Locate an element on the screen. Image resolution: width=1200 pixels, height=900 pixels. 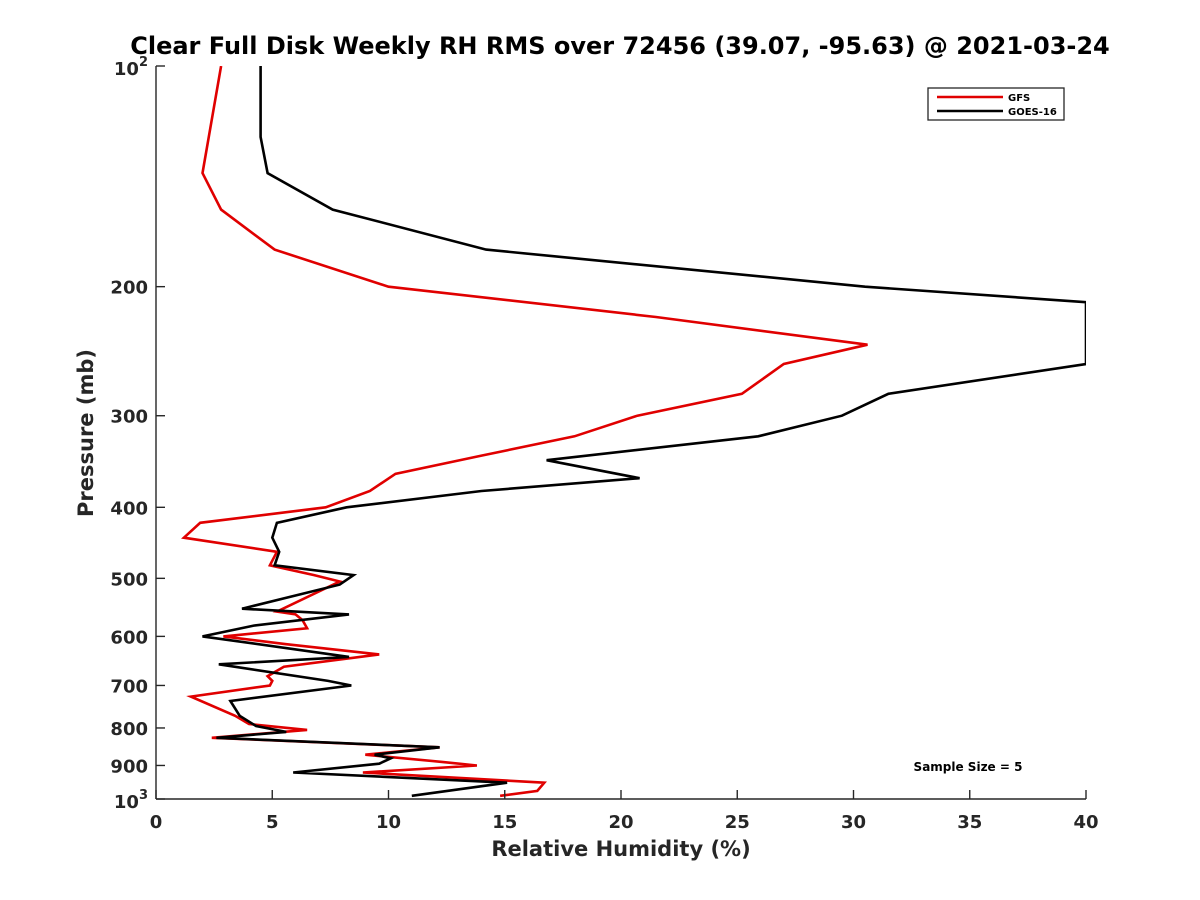
legend: GFS GOES-16 is located at coordinates (996, 104).